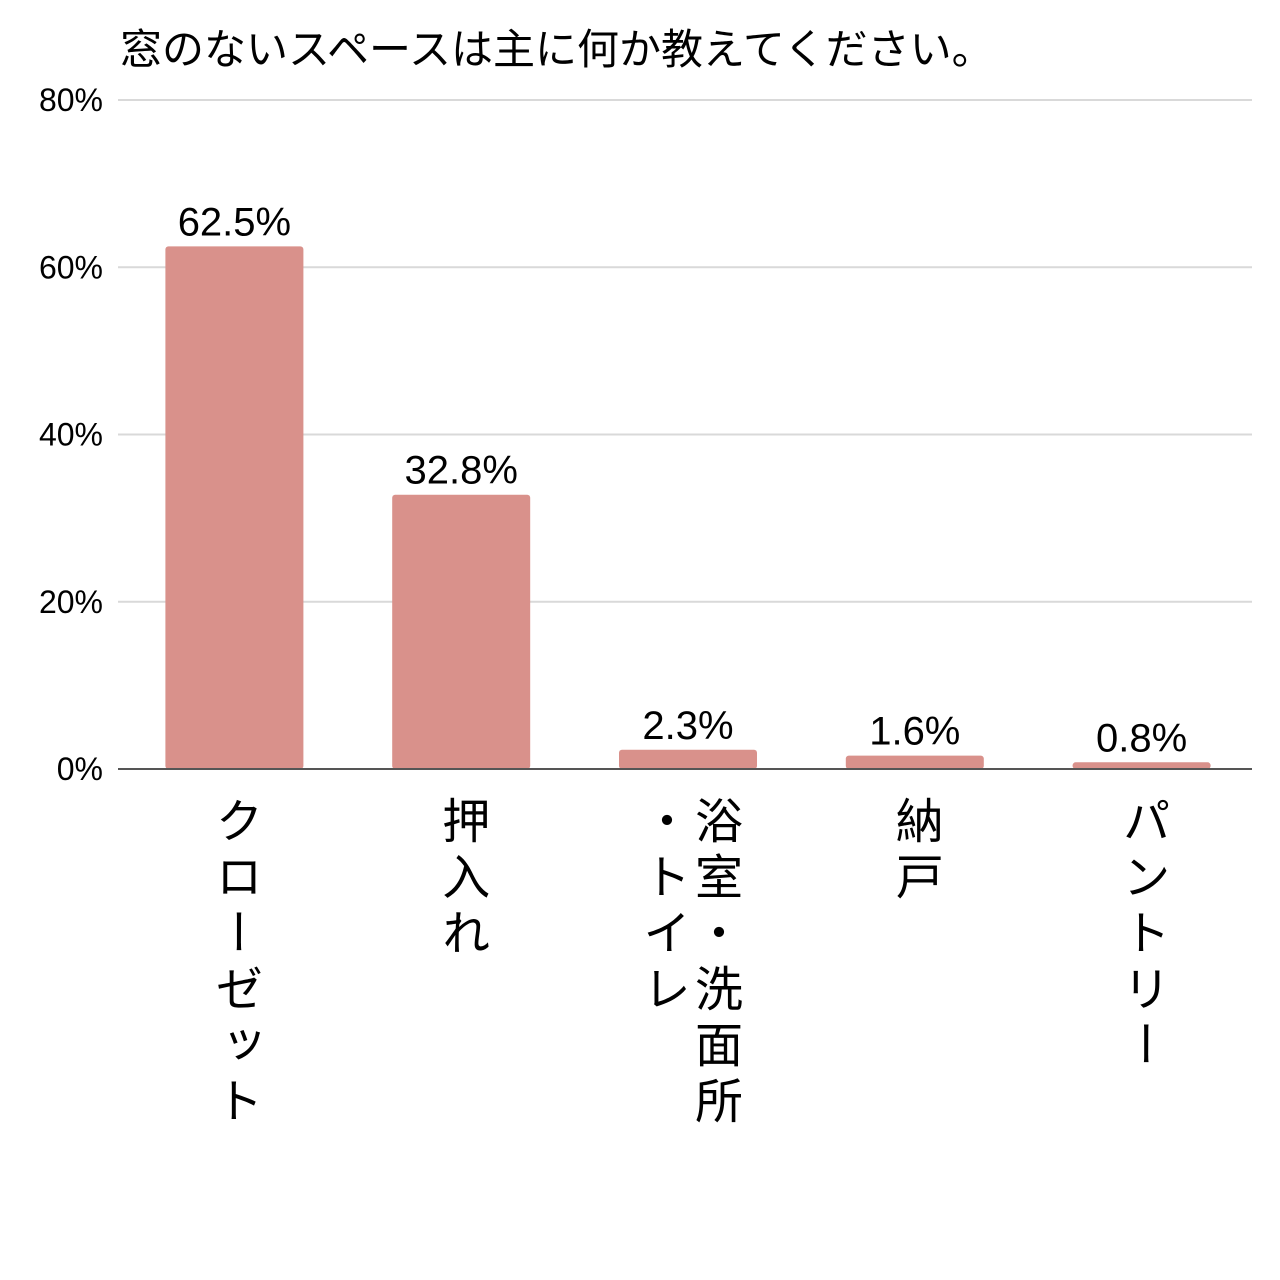 This screenshot has width=1280, height=1280. What do you see at coordinates (1141, 738) in the screenshot?
I see `data-label: 0.8%` at bounding box center [1141, 738].